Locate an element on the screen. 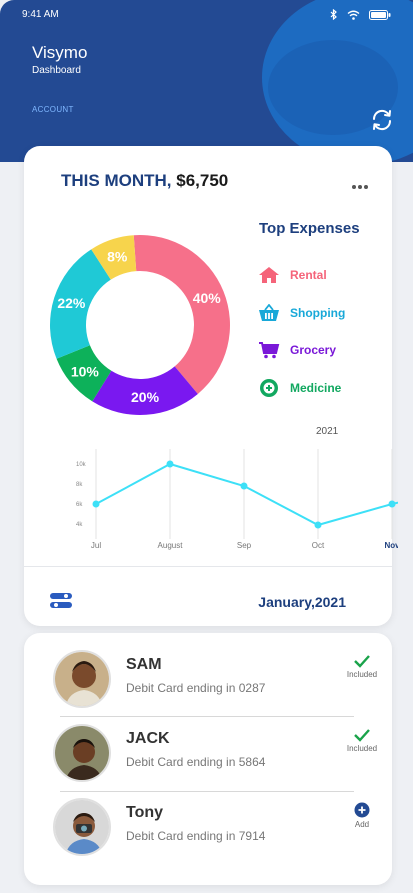 This screenshot has width=413, height=893. header-decoration-inner is located at coordinates (333, 87).